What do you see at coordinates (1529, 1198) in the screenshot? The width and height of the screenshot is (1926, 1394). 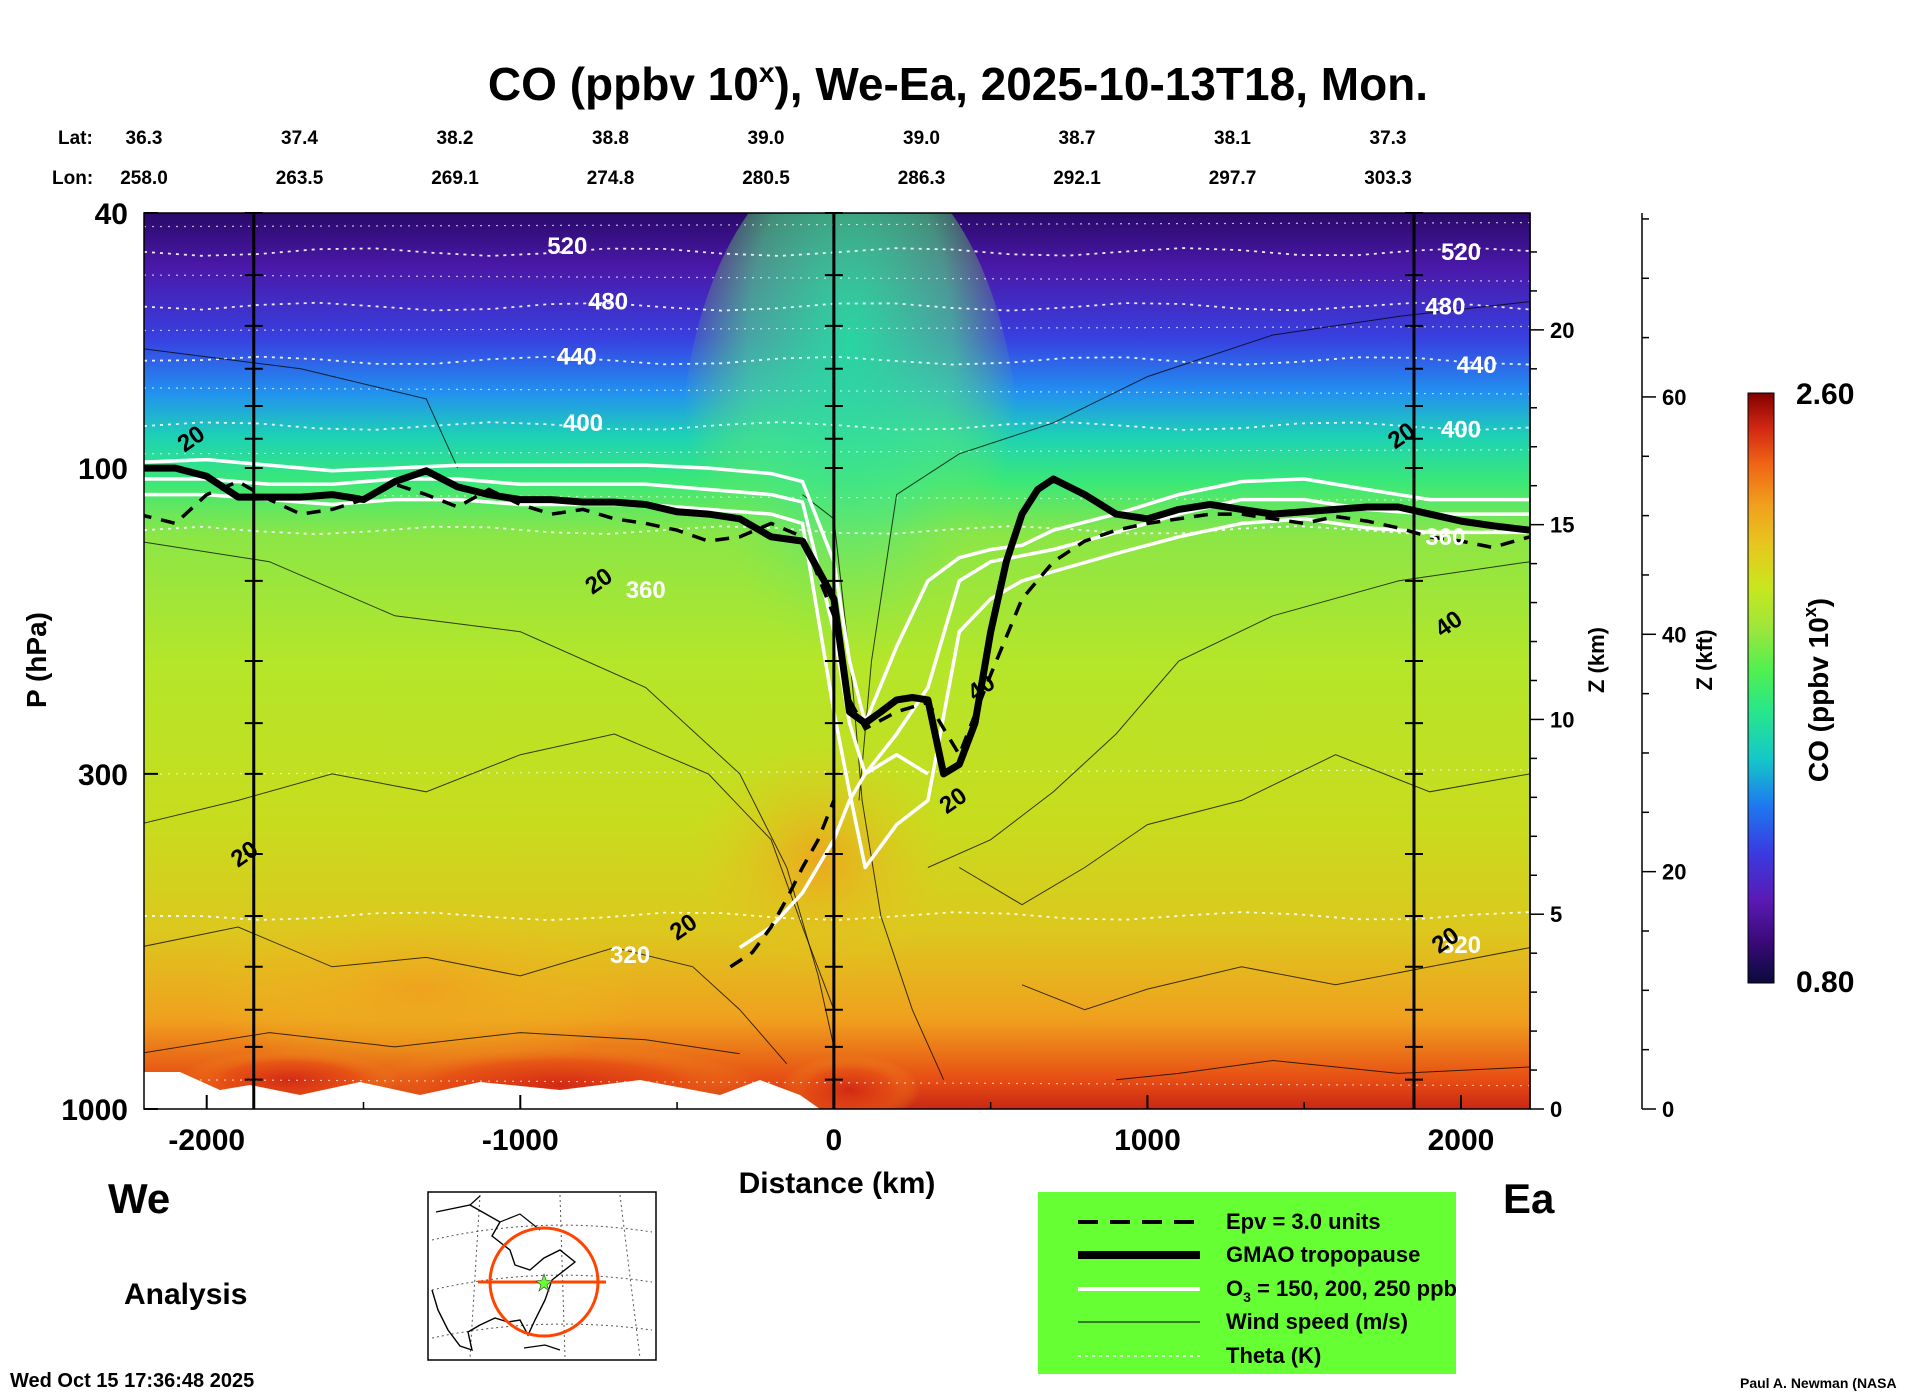 I see `direction-east: Ea` at bounding box center [1529, 1198].